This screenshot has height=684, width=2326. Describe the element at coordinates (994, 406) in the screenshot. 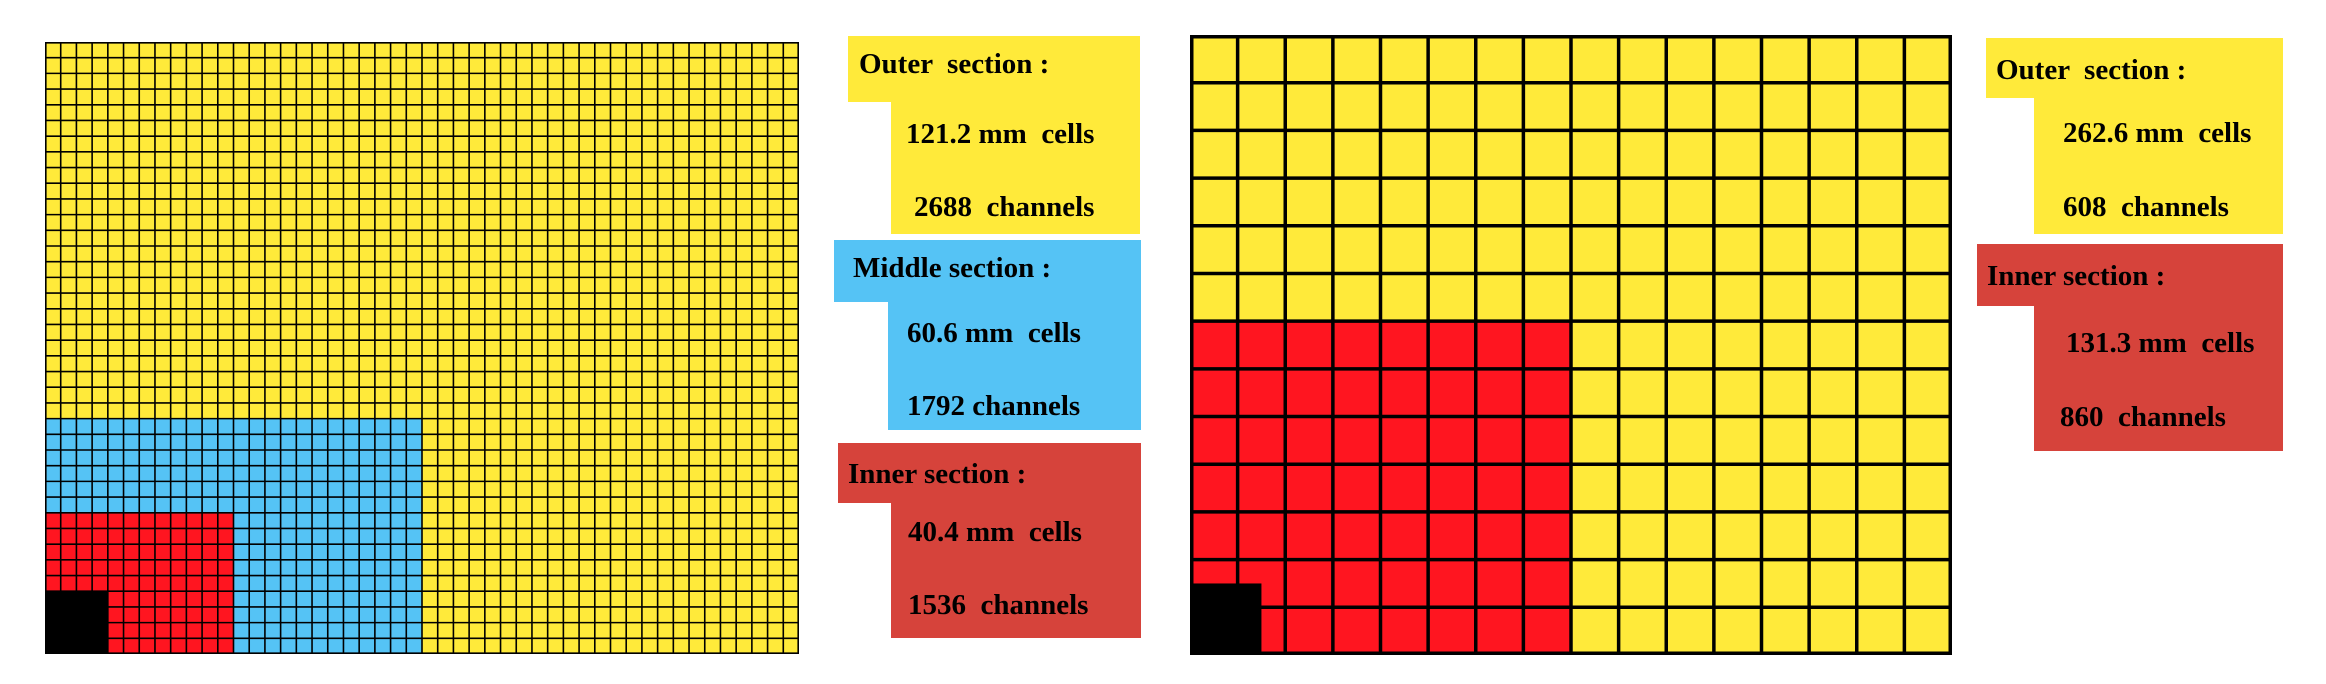

I see `left-middle-channels: 1792 channels` at that location.